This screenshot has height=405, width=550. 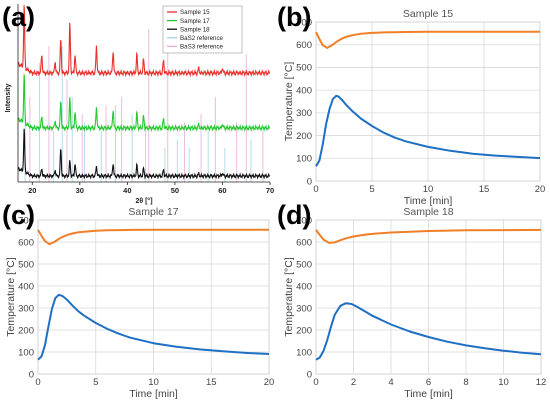 I want to click on legend-label-sample-18: Sample 18, so click(x=195, y=29).